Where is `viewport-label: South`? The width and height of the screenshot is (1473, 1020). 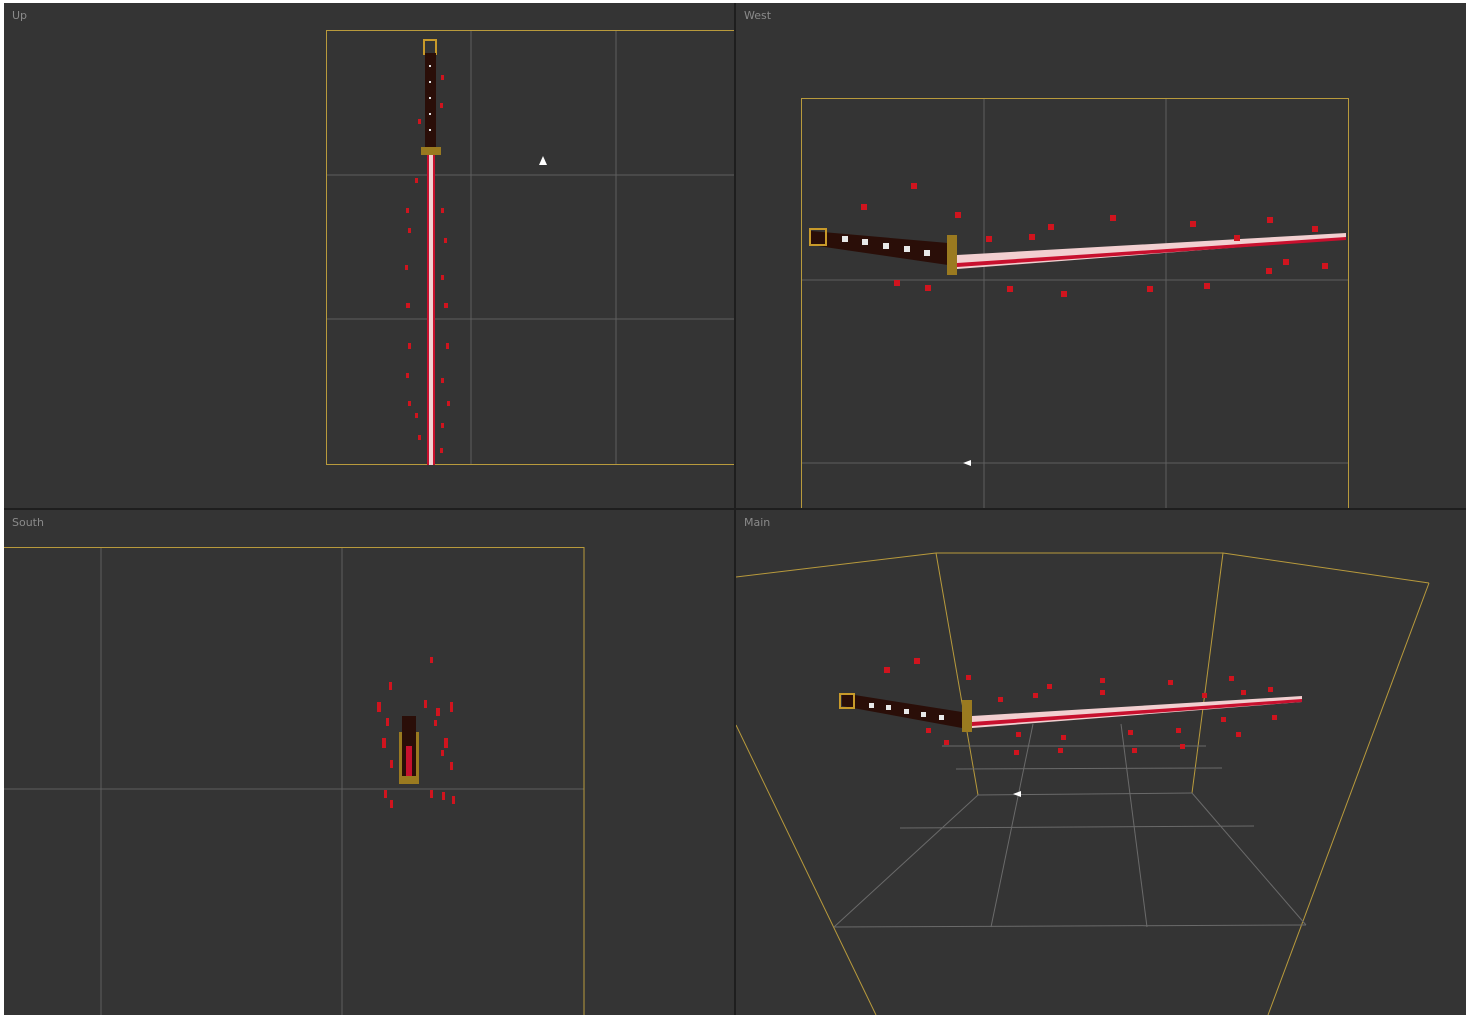
viewport-label: South is located at coordinates (28, 522).